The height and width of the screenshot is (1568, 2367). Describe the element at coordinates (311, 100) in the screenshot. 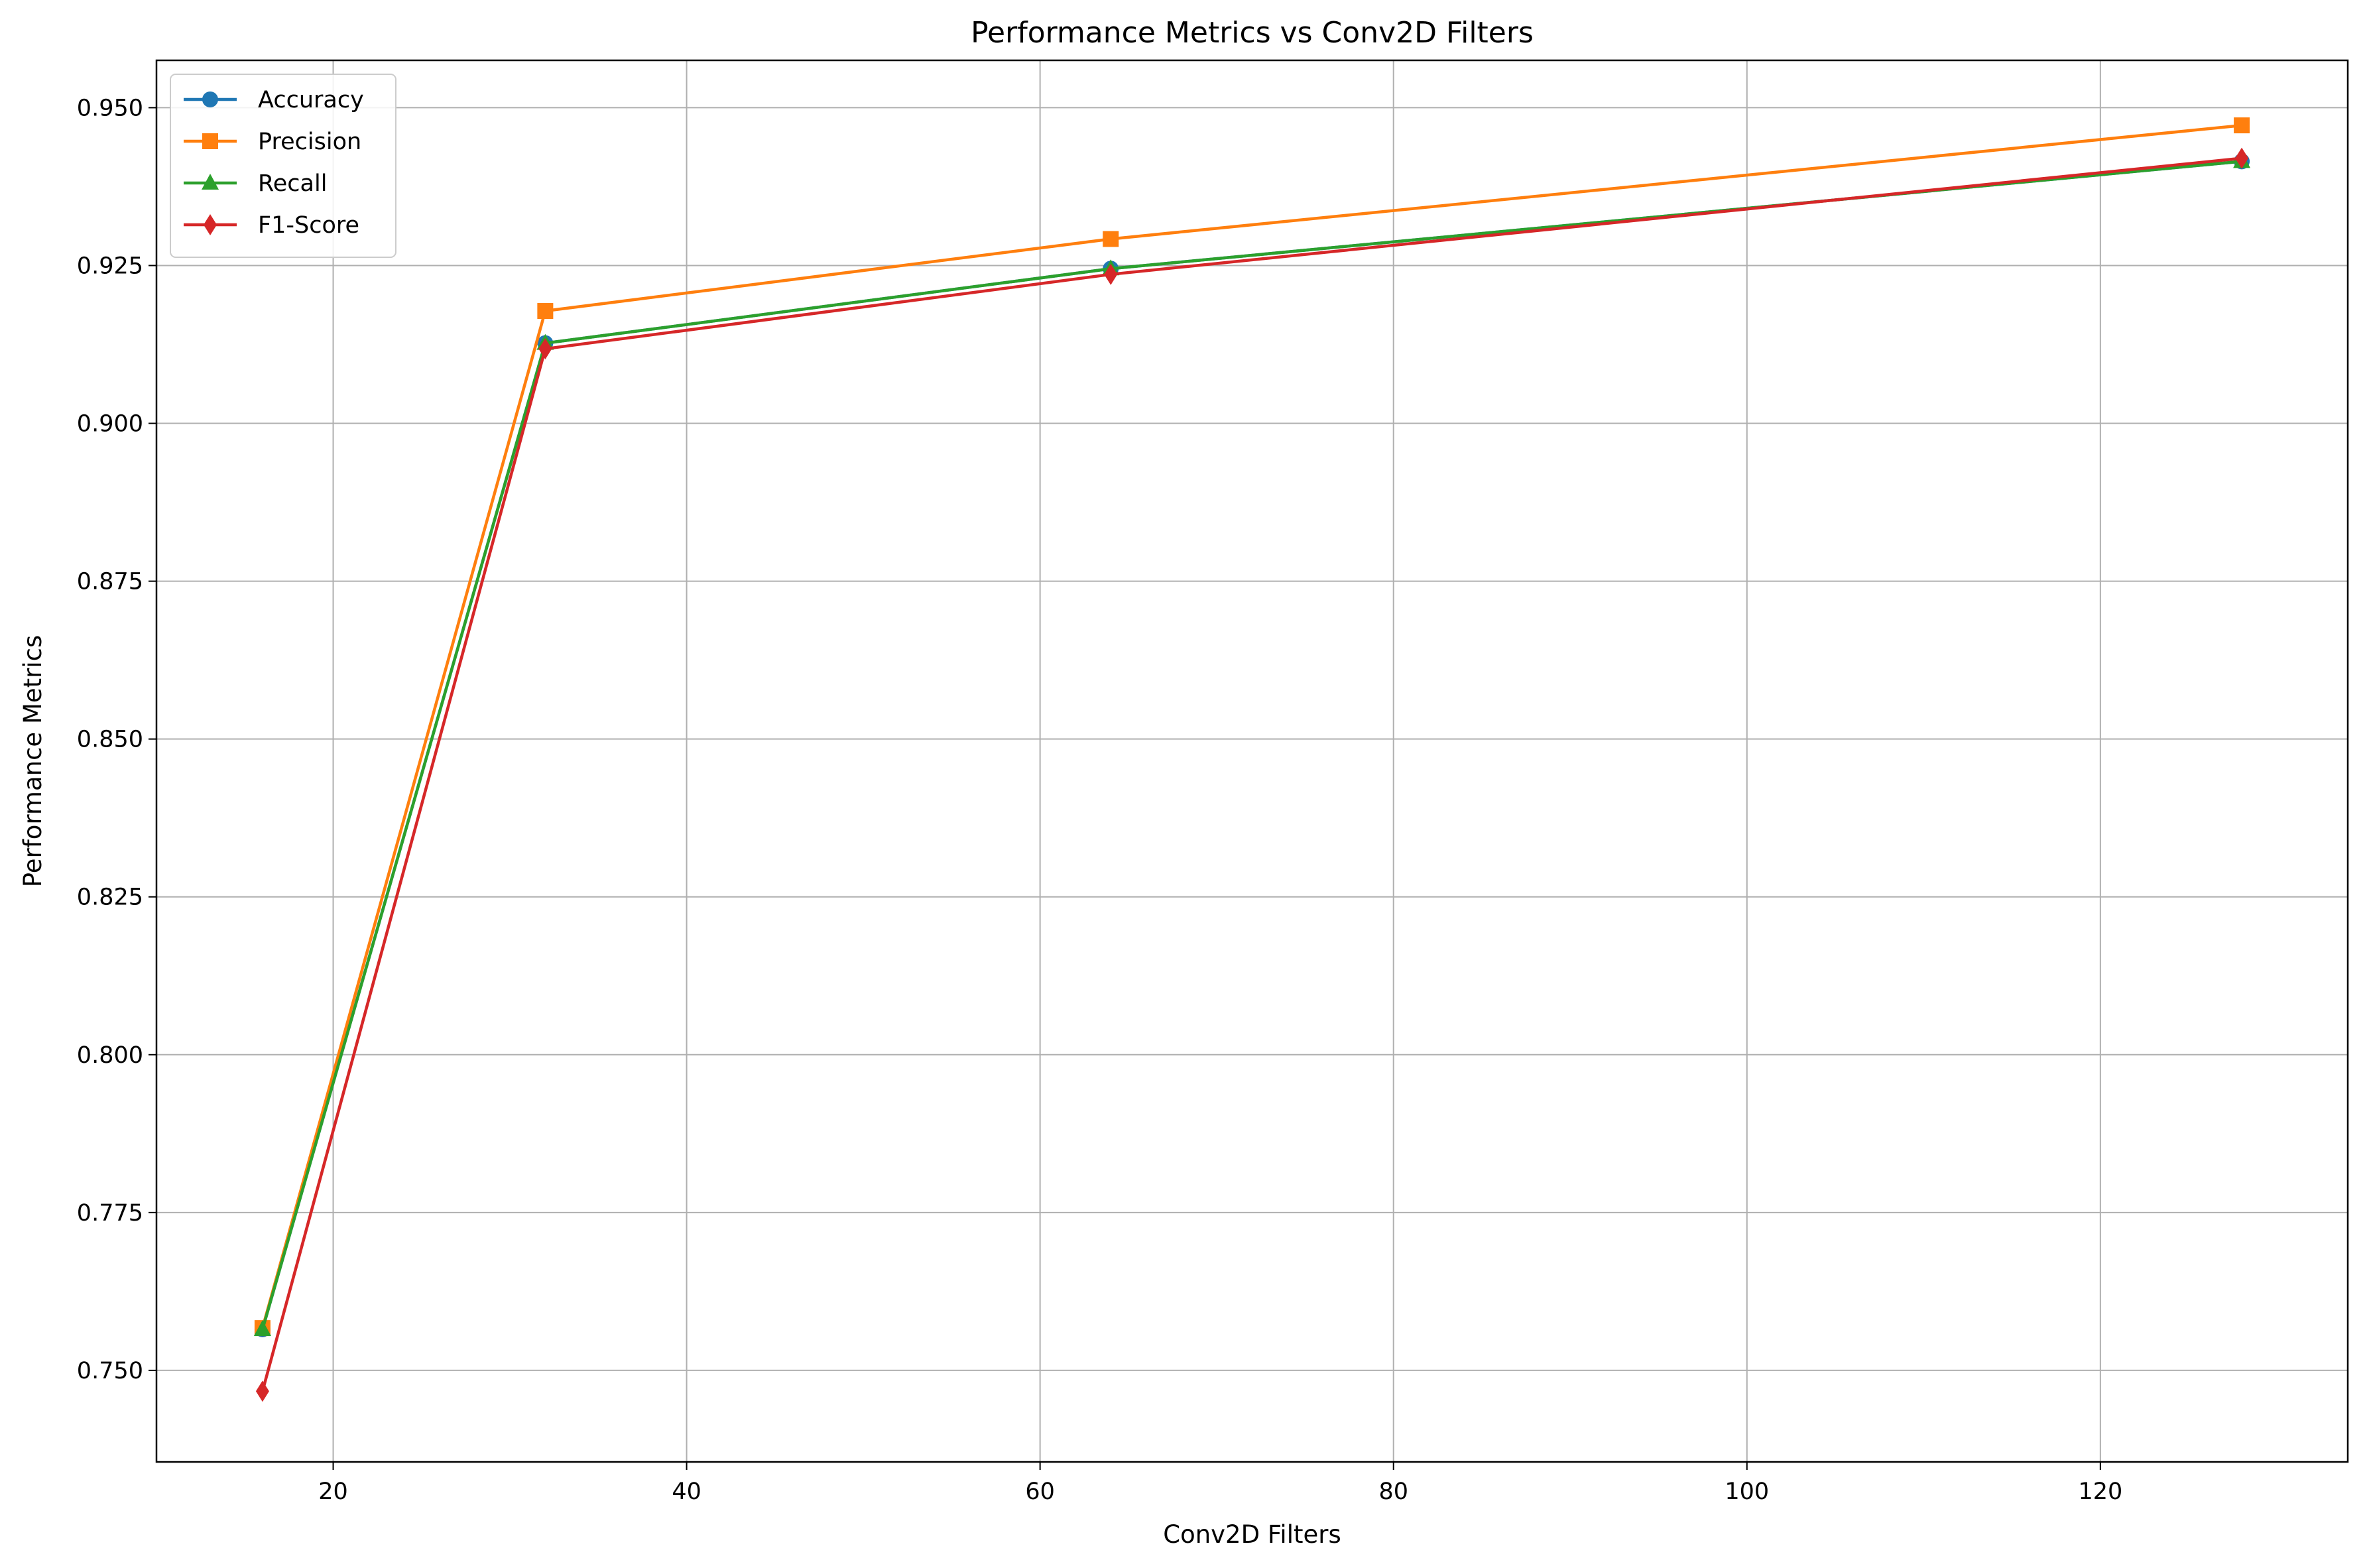

I see `legend-label-accuracy: Accuracy` at that location.